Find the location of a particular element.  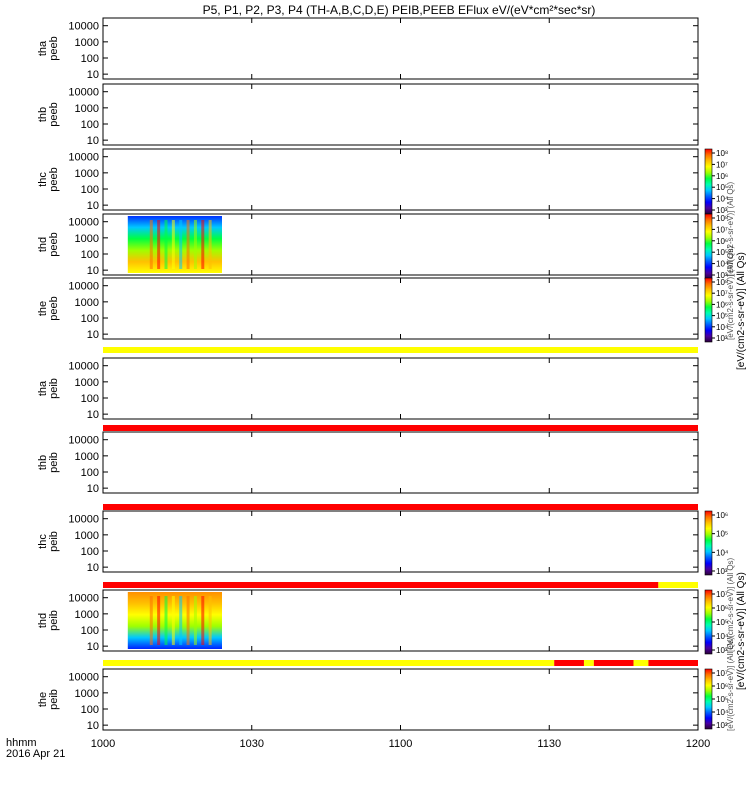

x-tick-label: 1100 is located at coordinates (401, 744).